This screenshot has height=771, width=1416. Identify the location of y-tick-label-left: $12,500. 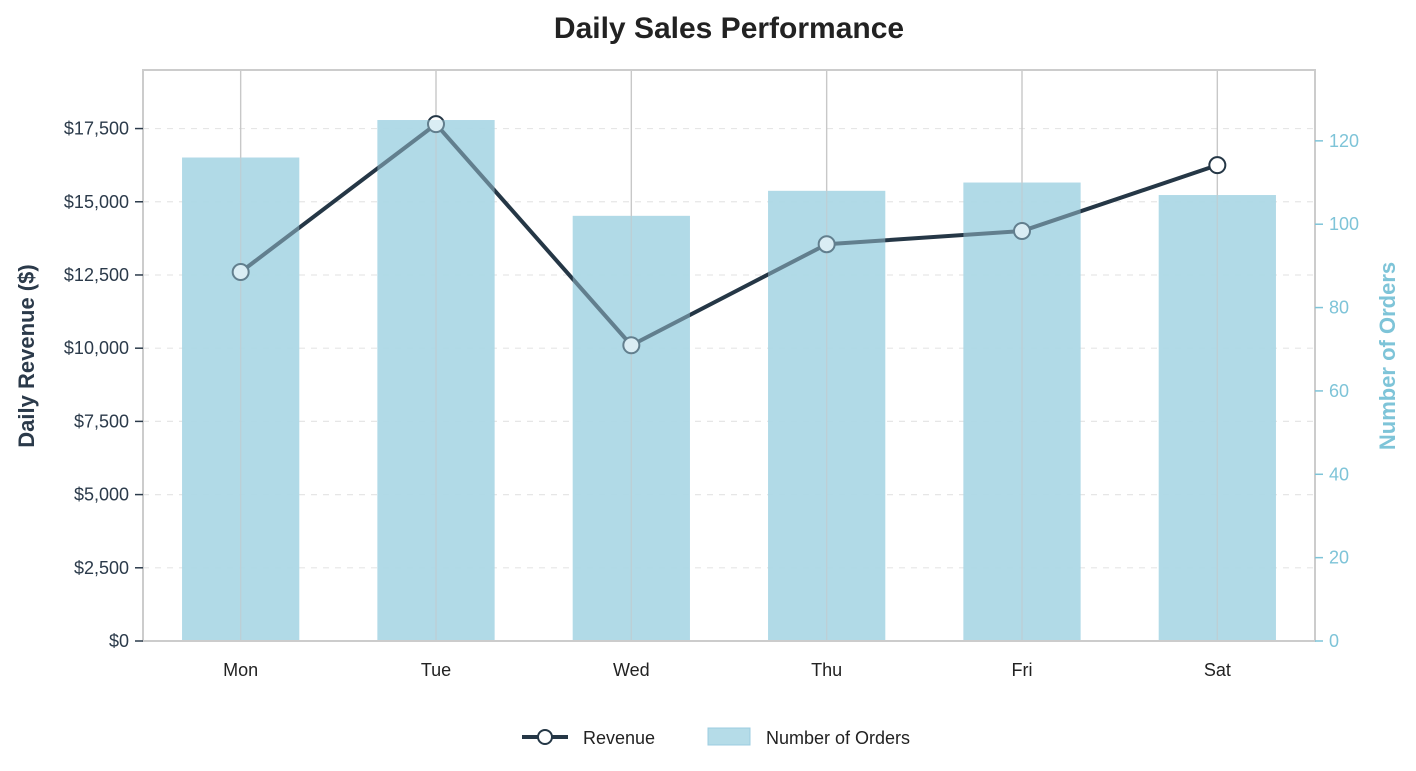
(96, 275).